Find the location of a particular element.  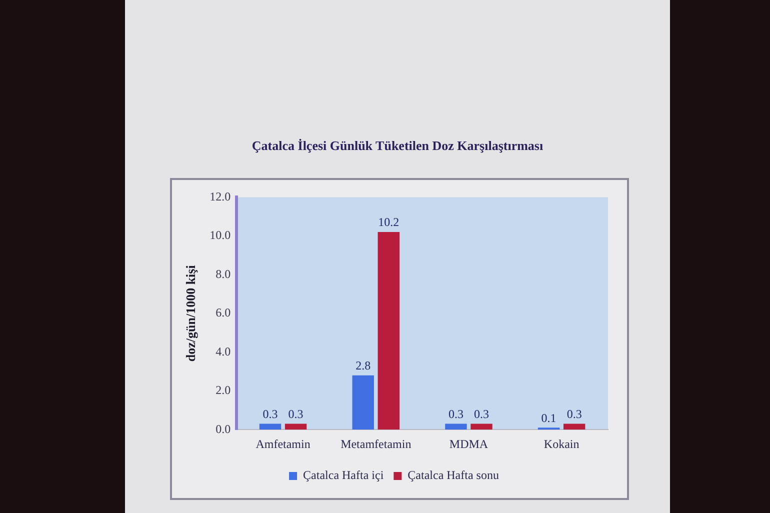

y-tick-label: 0.0 is located at coordinates (223, 429).